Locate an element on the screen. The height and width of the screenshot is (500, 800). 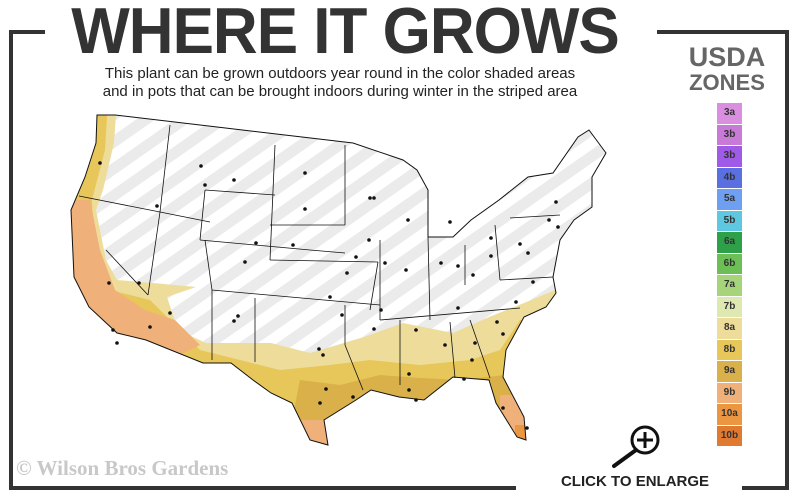
frame-bottom-right is located at coordinates (765, 488).